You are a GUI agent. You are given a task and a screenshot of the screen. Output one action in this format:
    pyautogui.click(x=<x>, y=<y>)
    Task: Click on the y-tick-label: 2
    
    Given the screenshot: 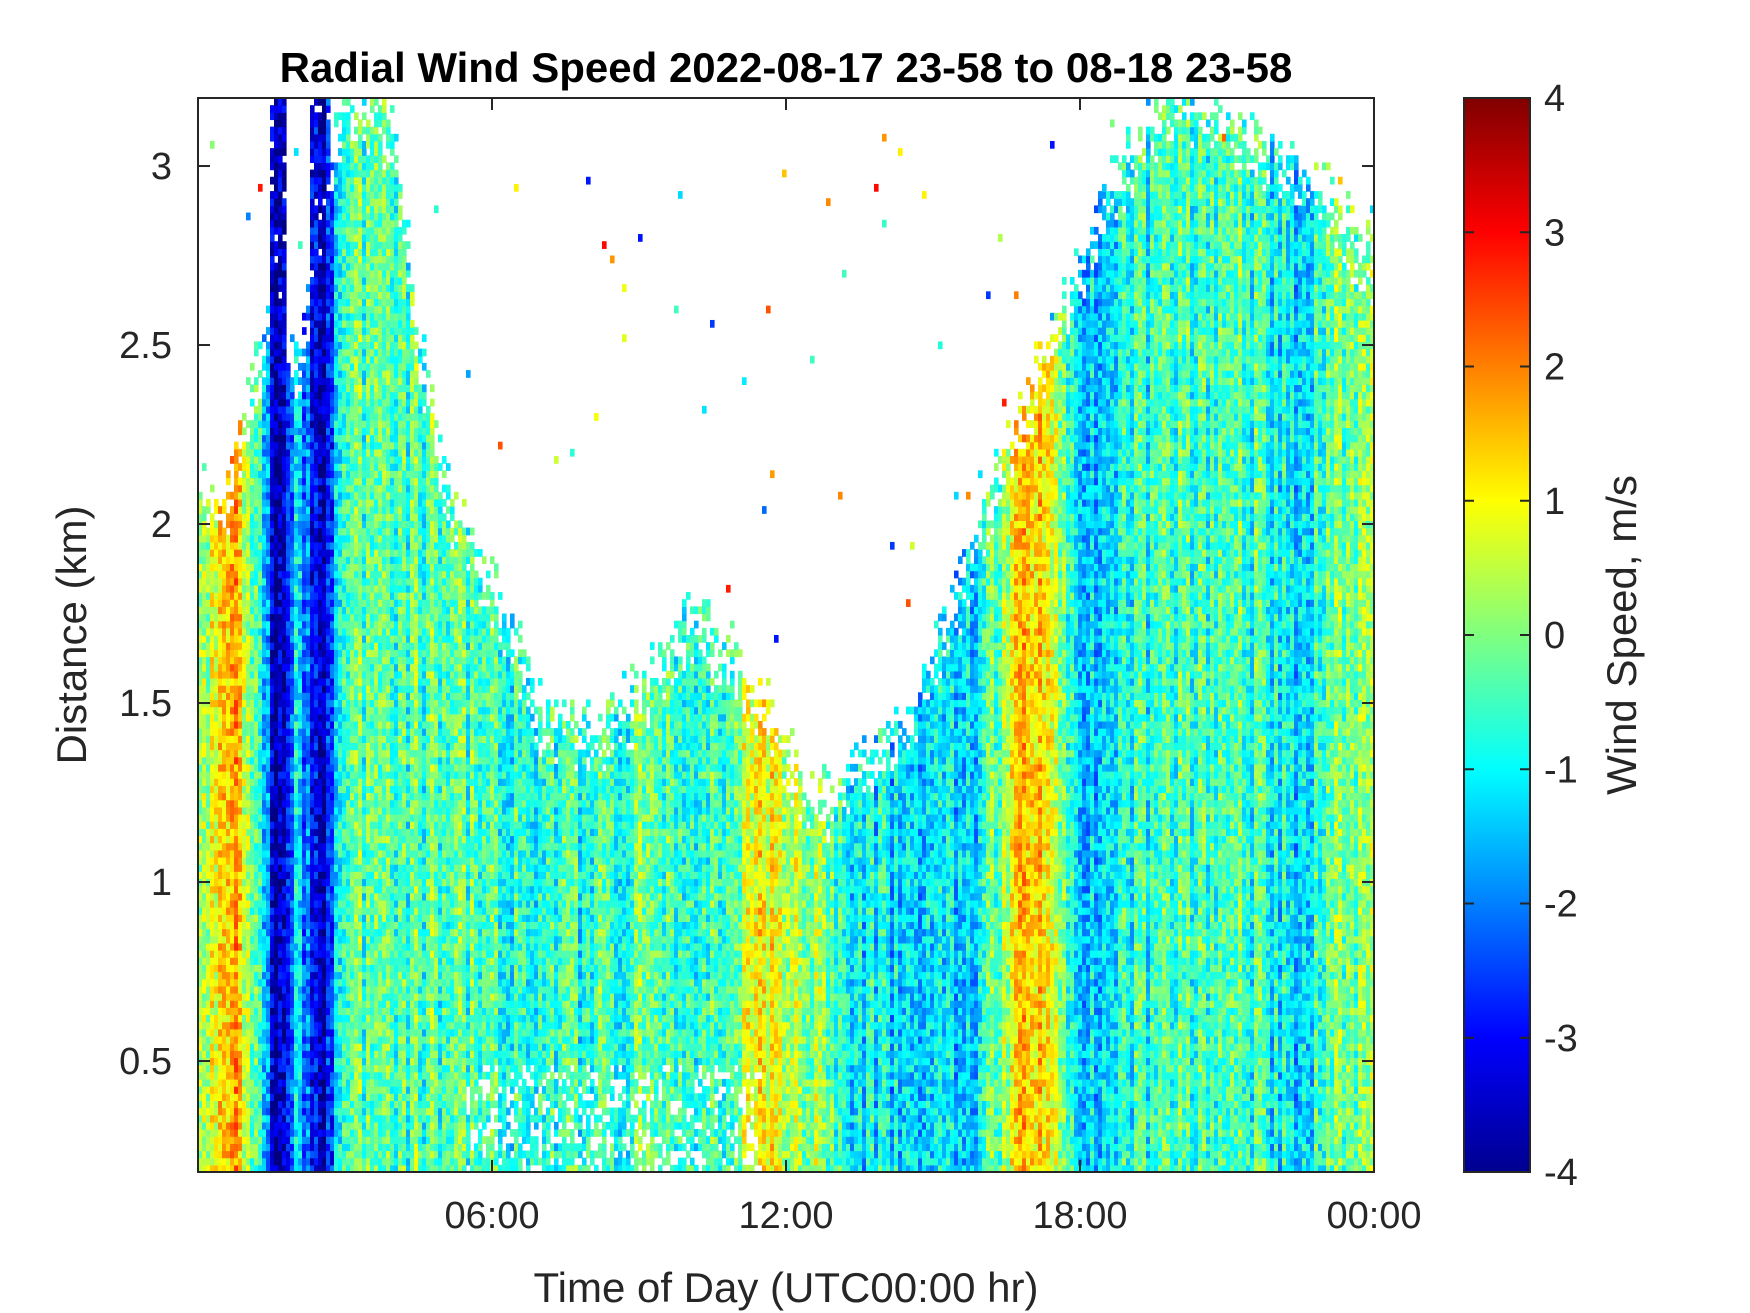 What is the action you would take?
    pyautogui.click(x=161, y=525)
    